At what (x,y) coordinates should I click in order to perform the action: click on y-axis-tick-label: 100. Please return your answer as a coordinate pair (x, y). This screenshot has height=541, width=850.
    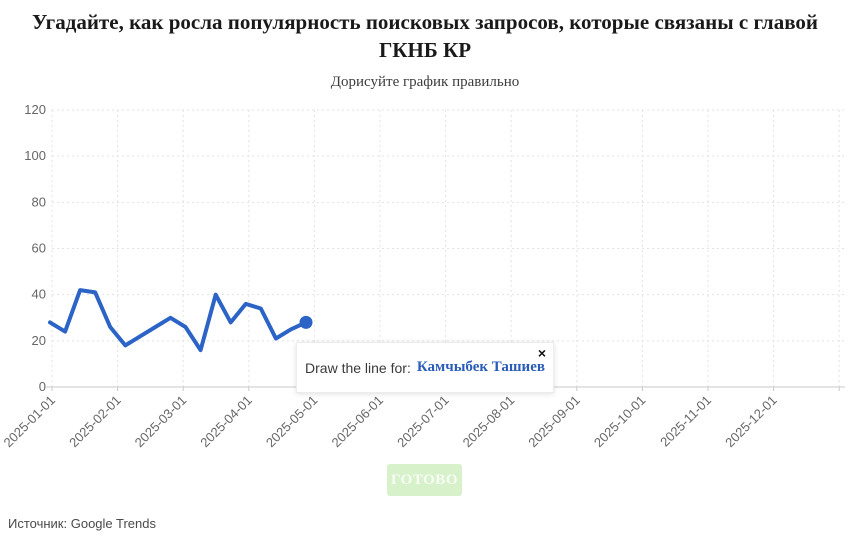
    Looking at the image, I should click on (35, 155).